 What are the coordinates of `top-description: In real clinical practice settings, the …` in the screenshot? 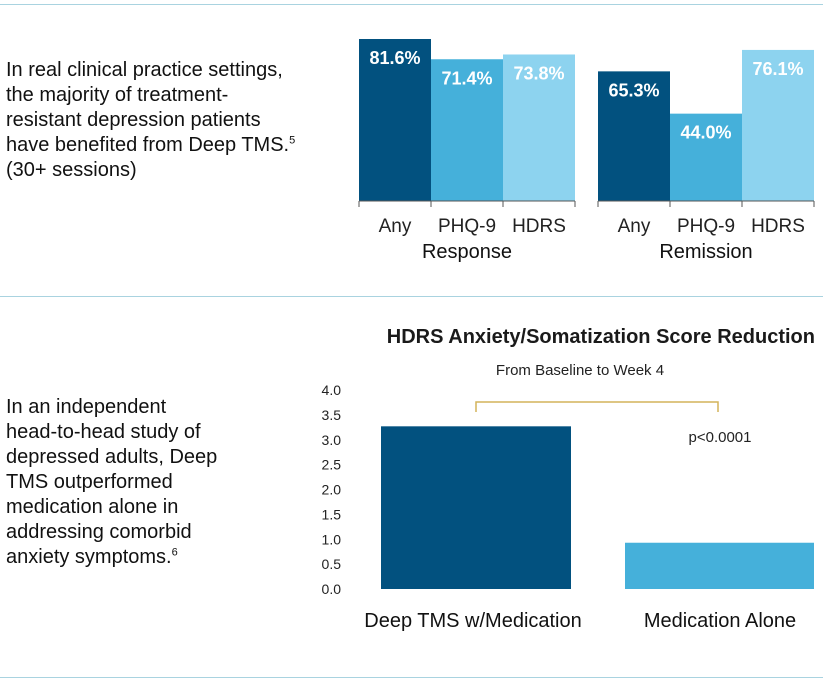 It's located at (150, 120).